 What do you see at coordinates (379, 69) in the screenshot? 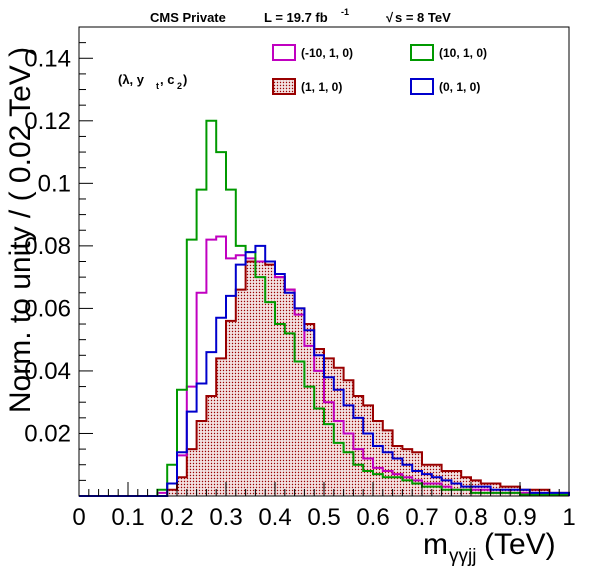
I see `legend: (-10, 1, 0) (10, 1, 0) (1, 1, 0) (0, 1, 0)` at bounding box center [379, 69].